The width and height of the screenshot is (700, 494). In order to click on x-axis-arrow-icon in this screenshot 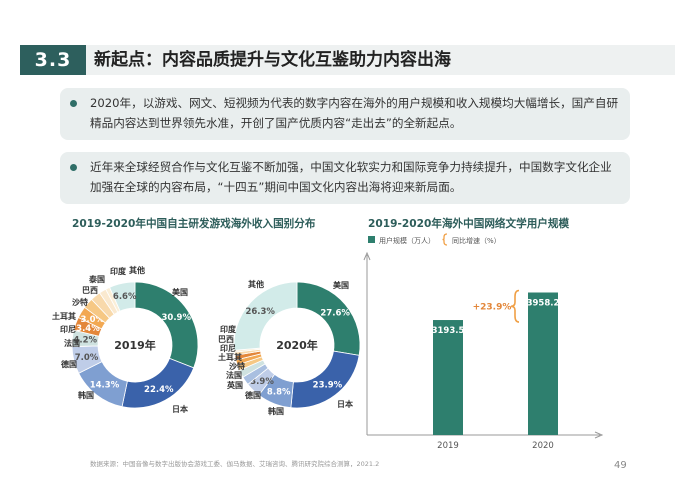, I will do `click(599, 435)`.